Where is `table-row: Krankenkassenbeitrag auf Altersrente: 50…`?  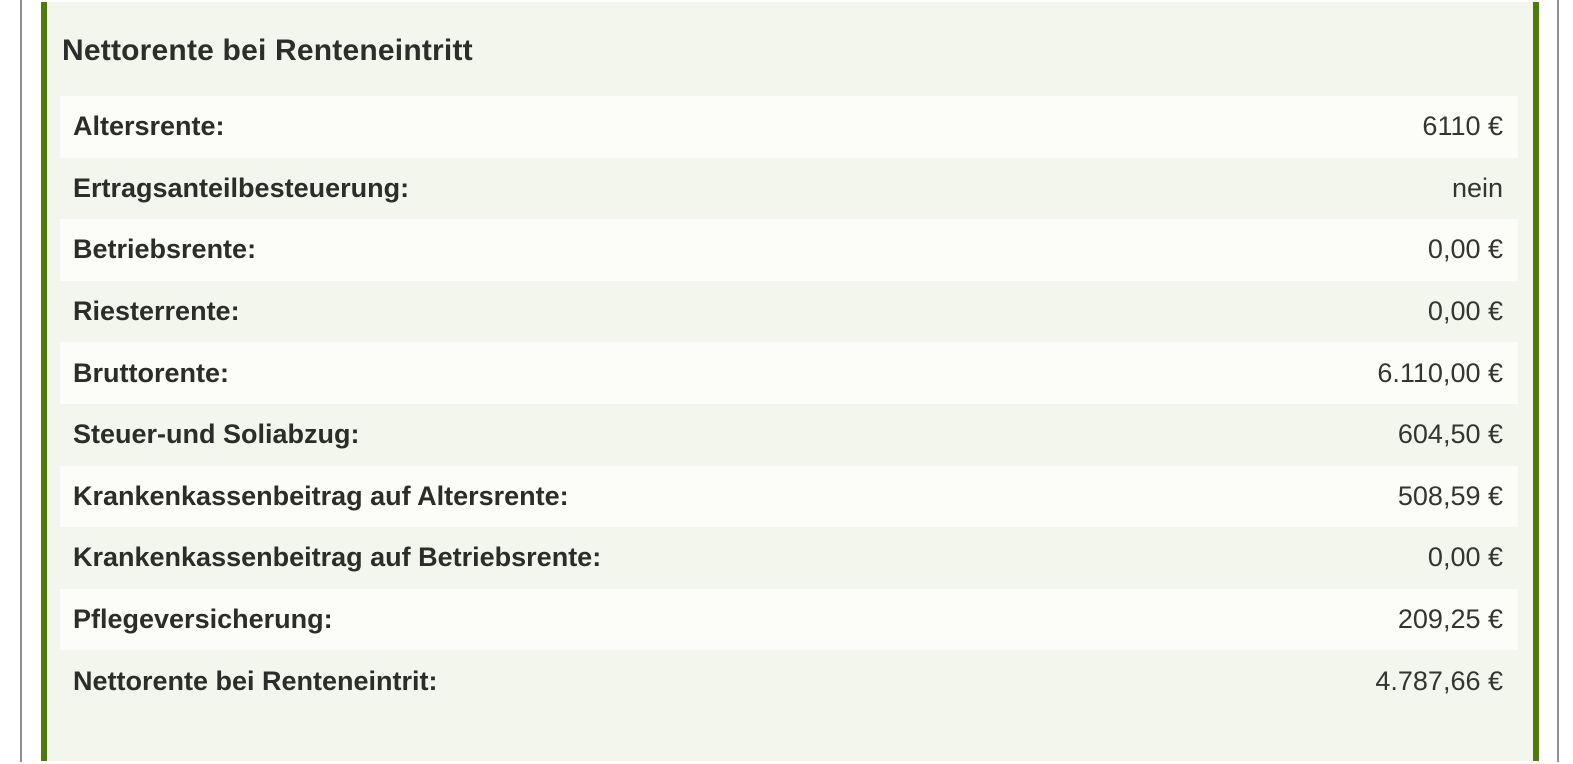
table-row: Krankenkassenbeitrag auf Altersrente: 50… is located at coordinates (789, 496).